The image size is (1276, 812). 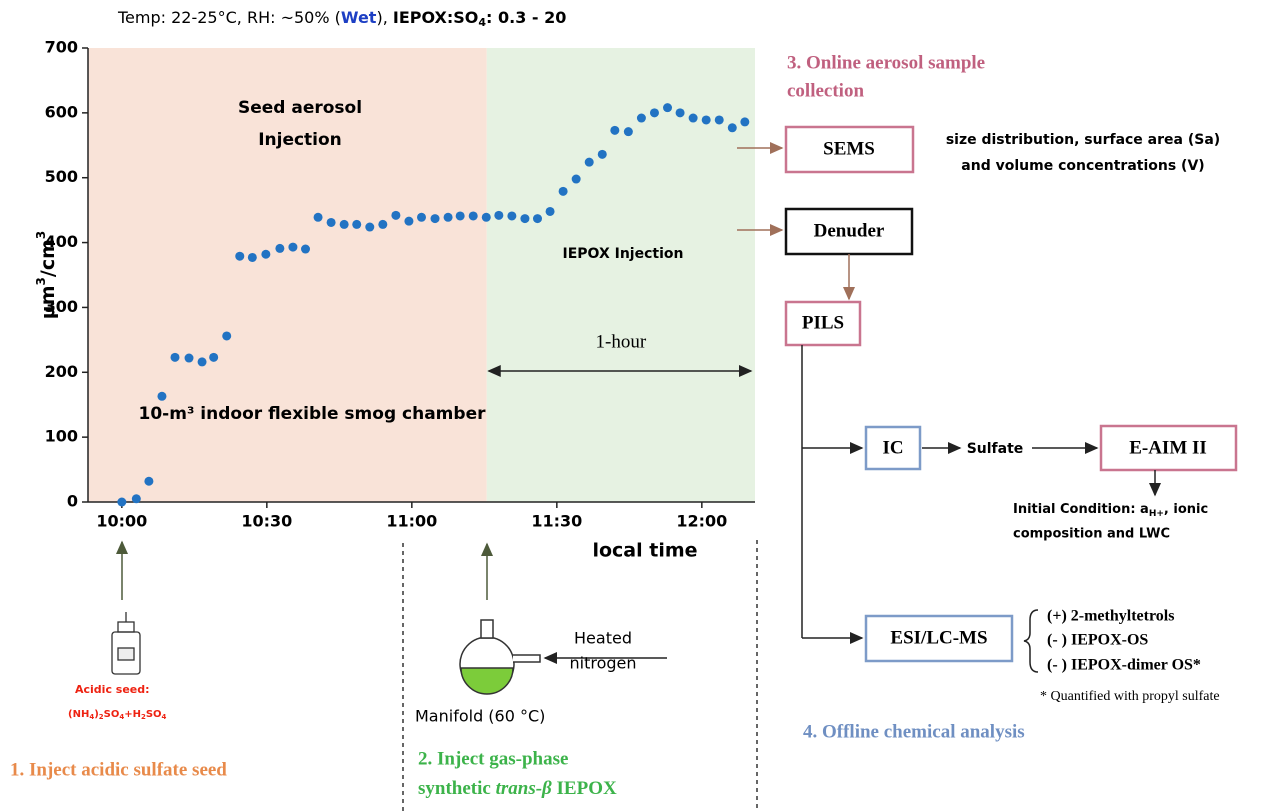 What do you see at coordinates (72, 501) in the screenshot?
I see `y-tick-label: 0` at bounding box center [72, 501].